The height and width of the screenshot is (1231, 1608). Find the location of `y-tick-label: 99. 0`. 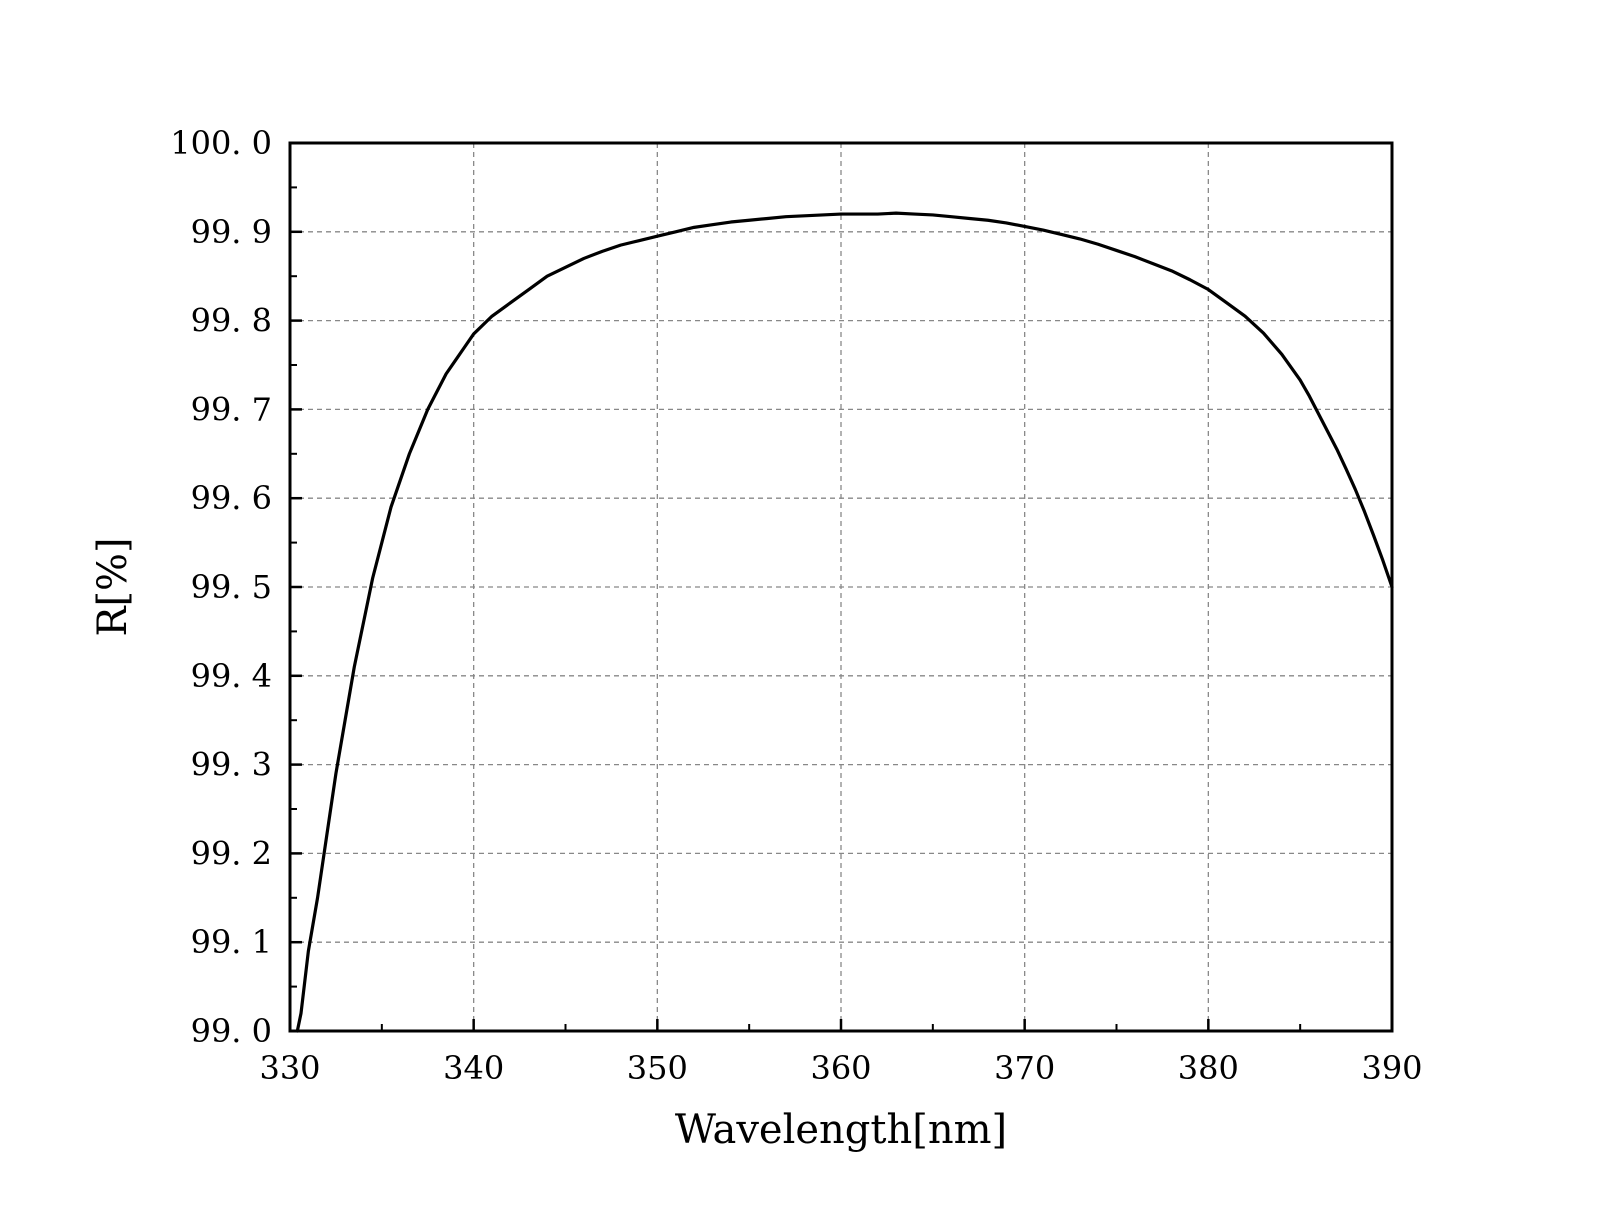

y-tick-label: 99. 0 is located at coordinates (231, 1031).